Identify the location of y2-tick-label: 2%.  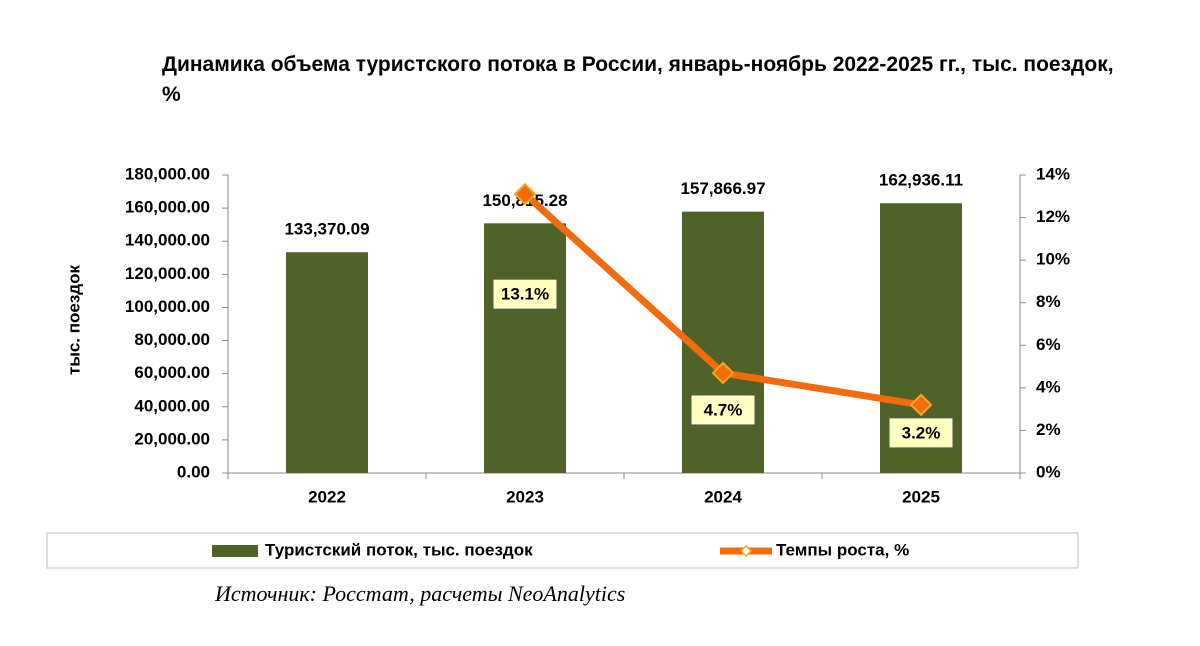
(1048, 429).